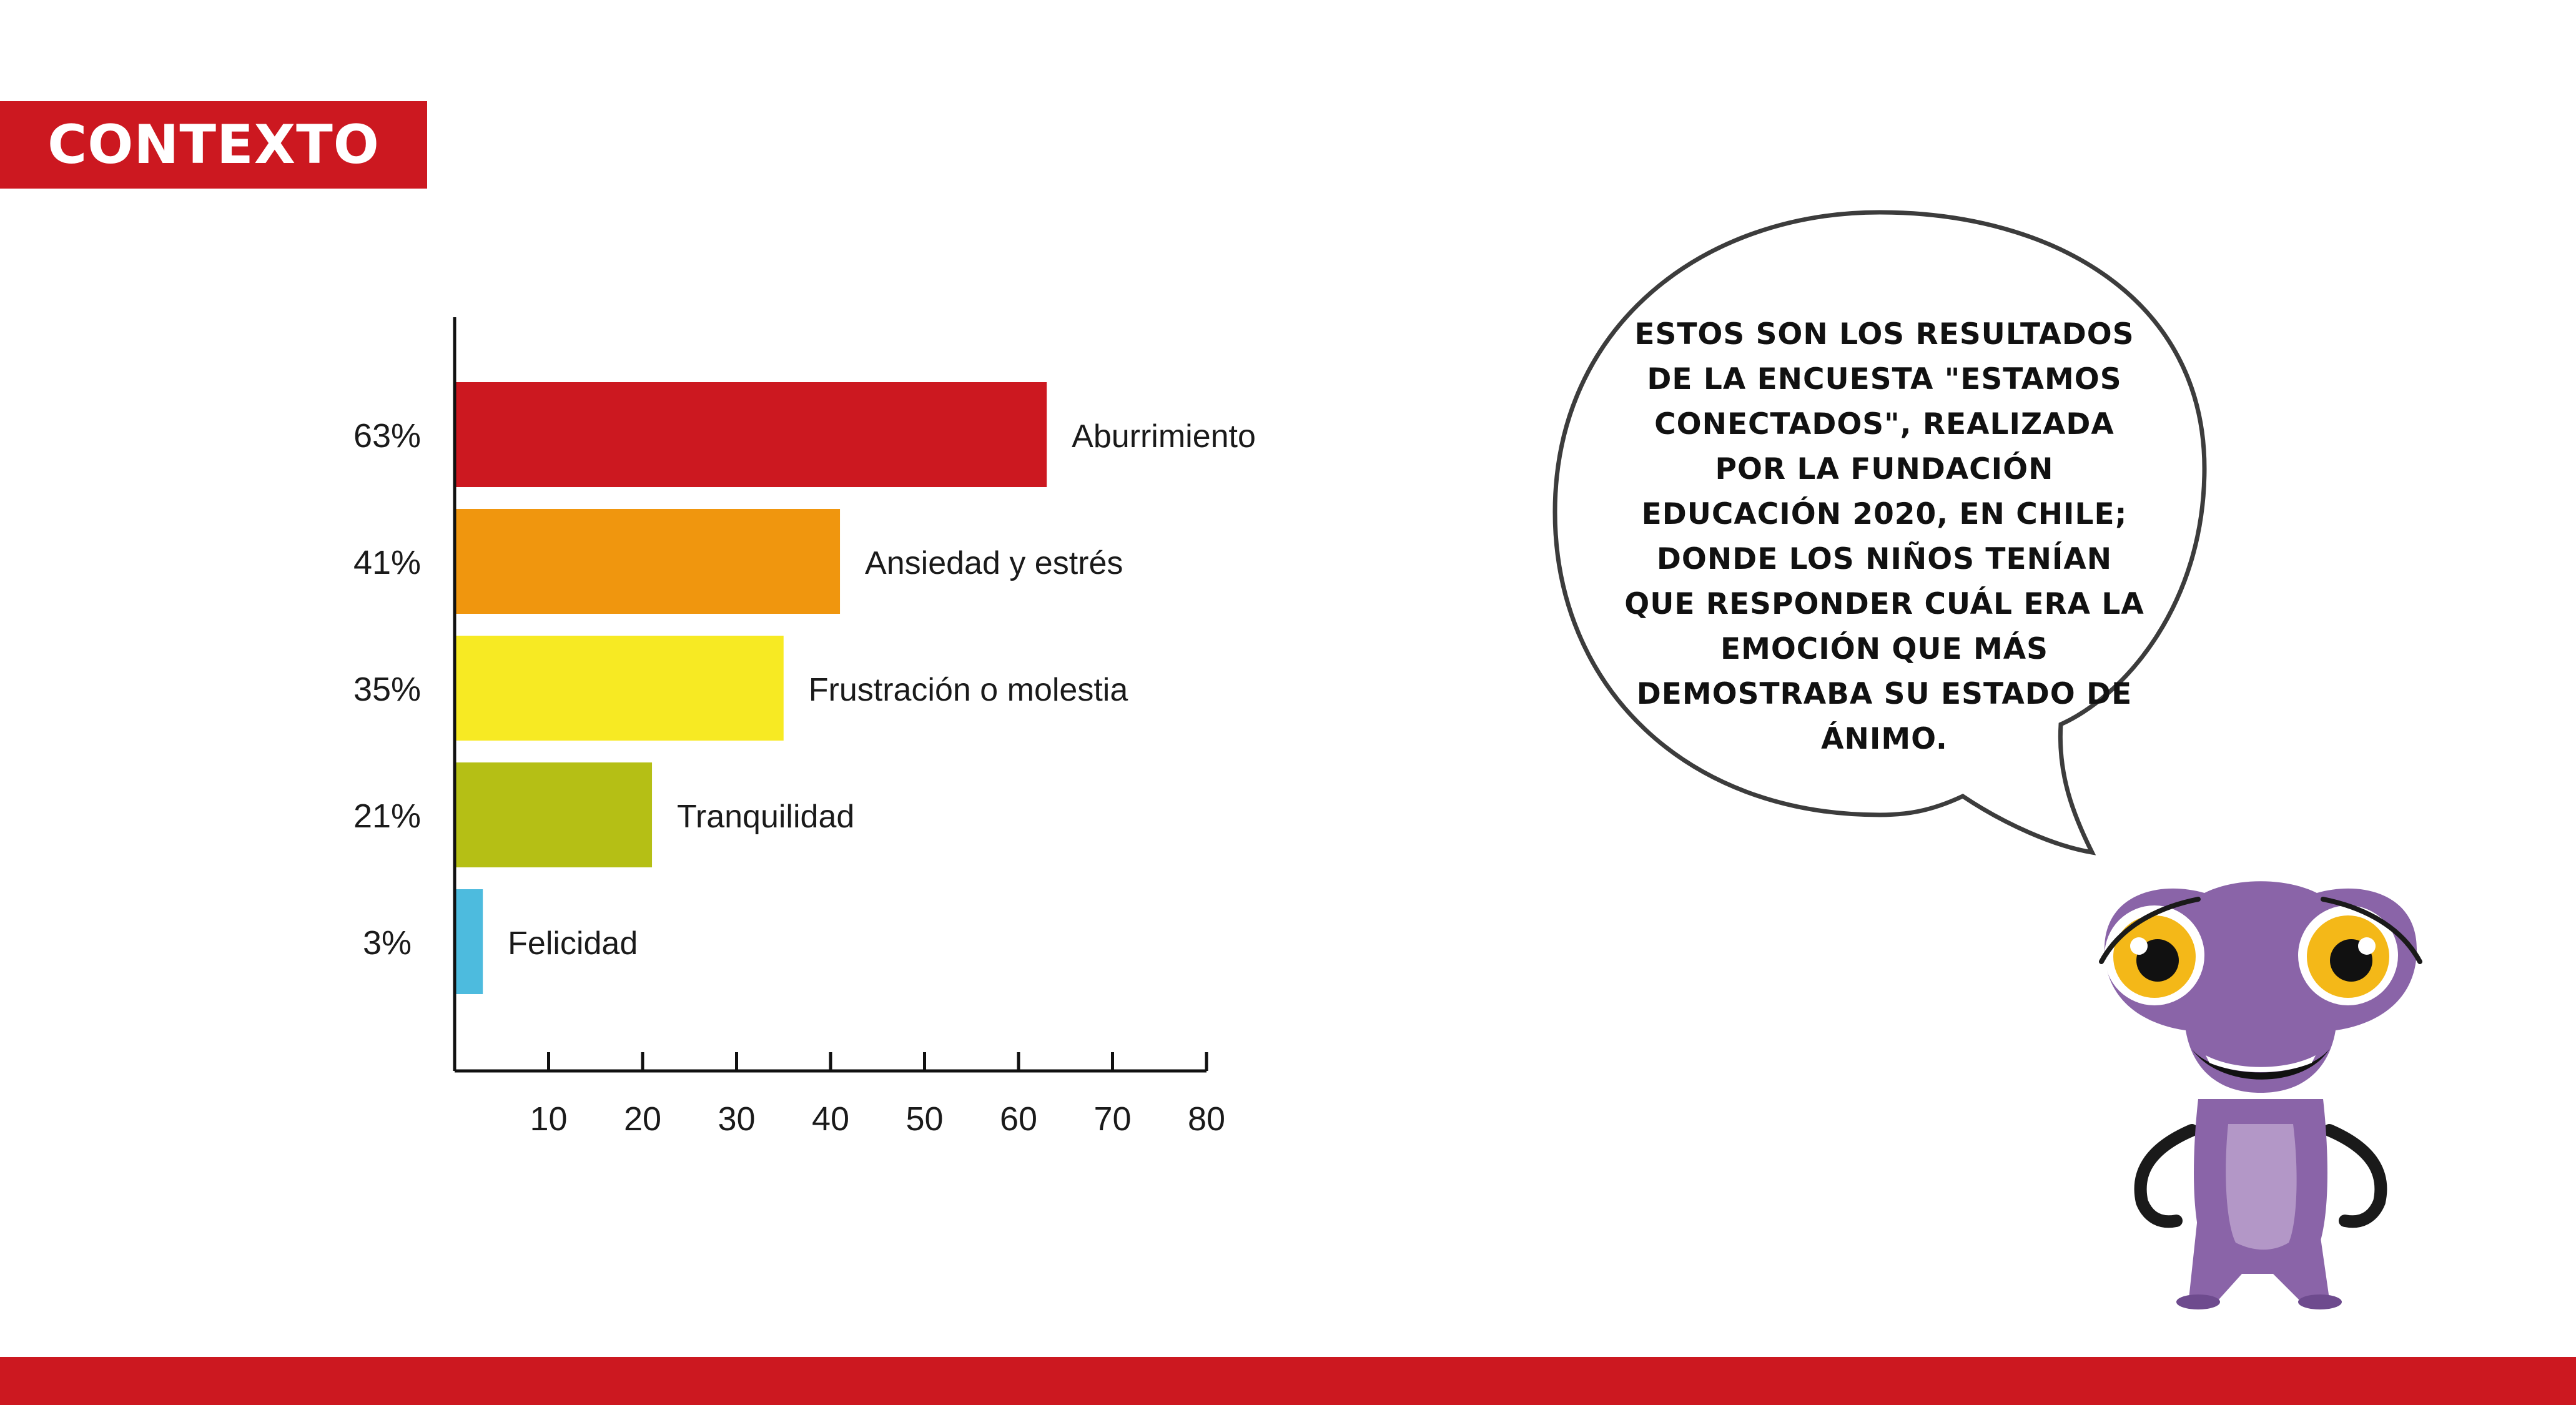 The image size is (2576, 1405). I want to click on mascot-arms, so click(2261, 1176).